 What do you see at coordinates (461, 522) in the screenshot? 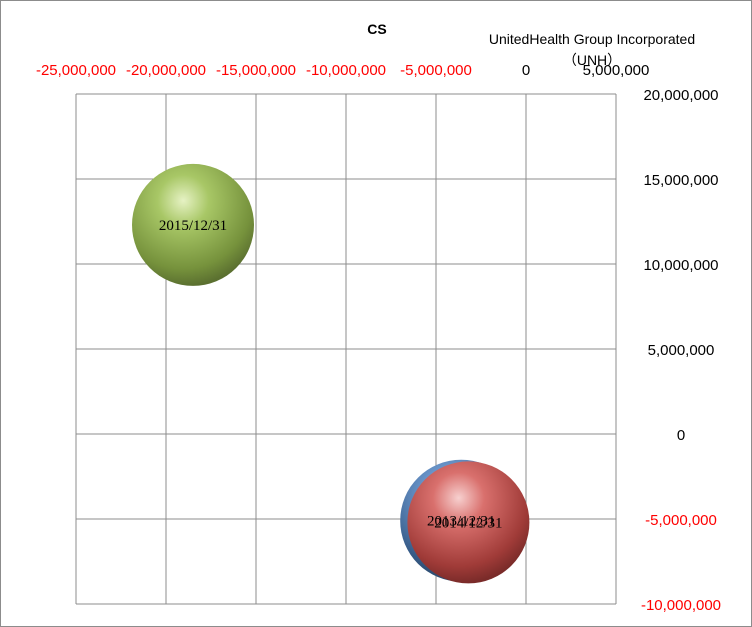
I see `bubble-label-0: 2013/12/31` at bounding box center [461, 522].